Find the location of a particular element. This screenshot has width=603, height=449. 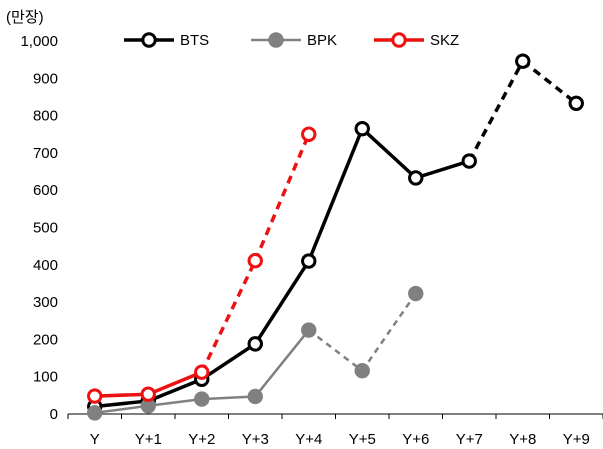

x-tick-label: Y+3 is located at coordinates (255, 439).